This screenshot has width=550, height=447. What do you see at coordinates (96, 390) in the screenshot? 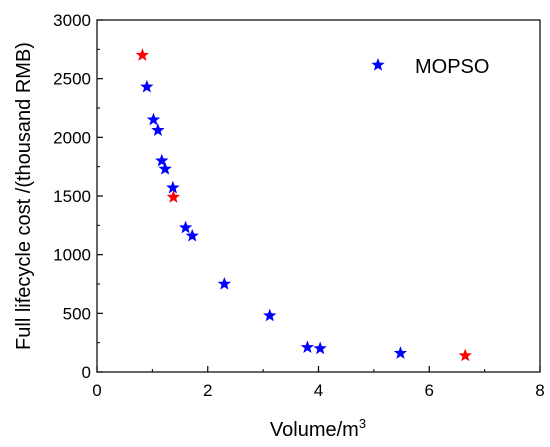
I see `x-tick-label: 0` at bounding box center [96, 390].